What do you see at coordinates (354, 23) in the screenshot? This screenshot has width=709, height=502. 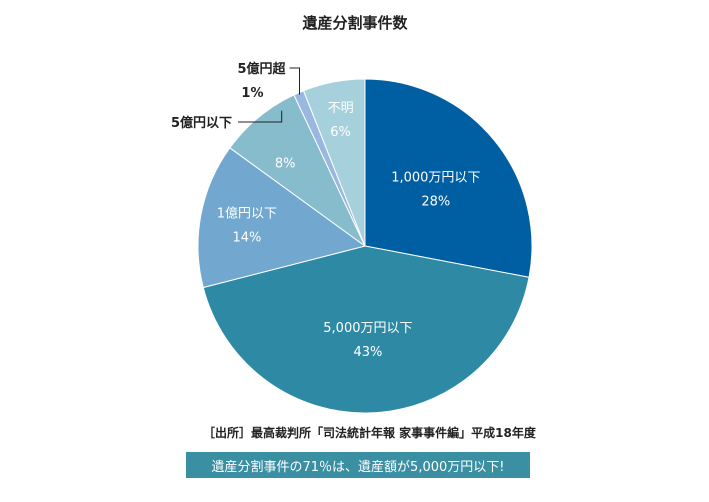 I see `chart-title: 遺産分割事件数` at bounding box center [354, 23].